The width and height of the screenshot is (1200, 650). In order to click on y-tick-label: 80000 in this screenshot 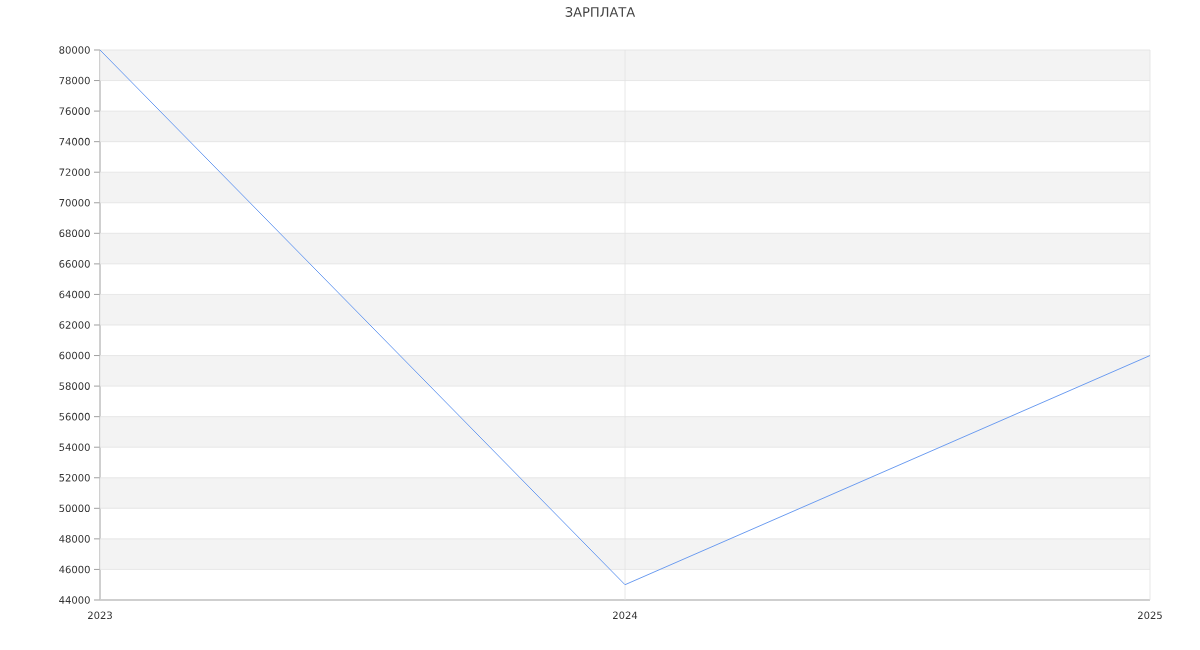, I will do `click(74, 50)`.